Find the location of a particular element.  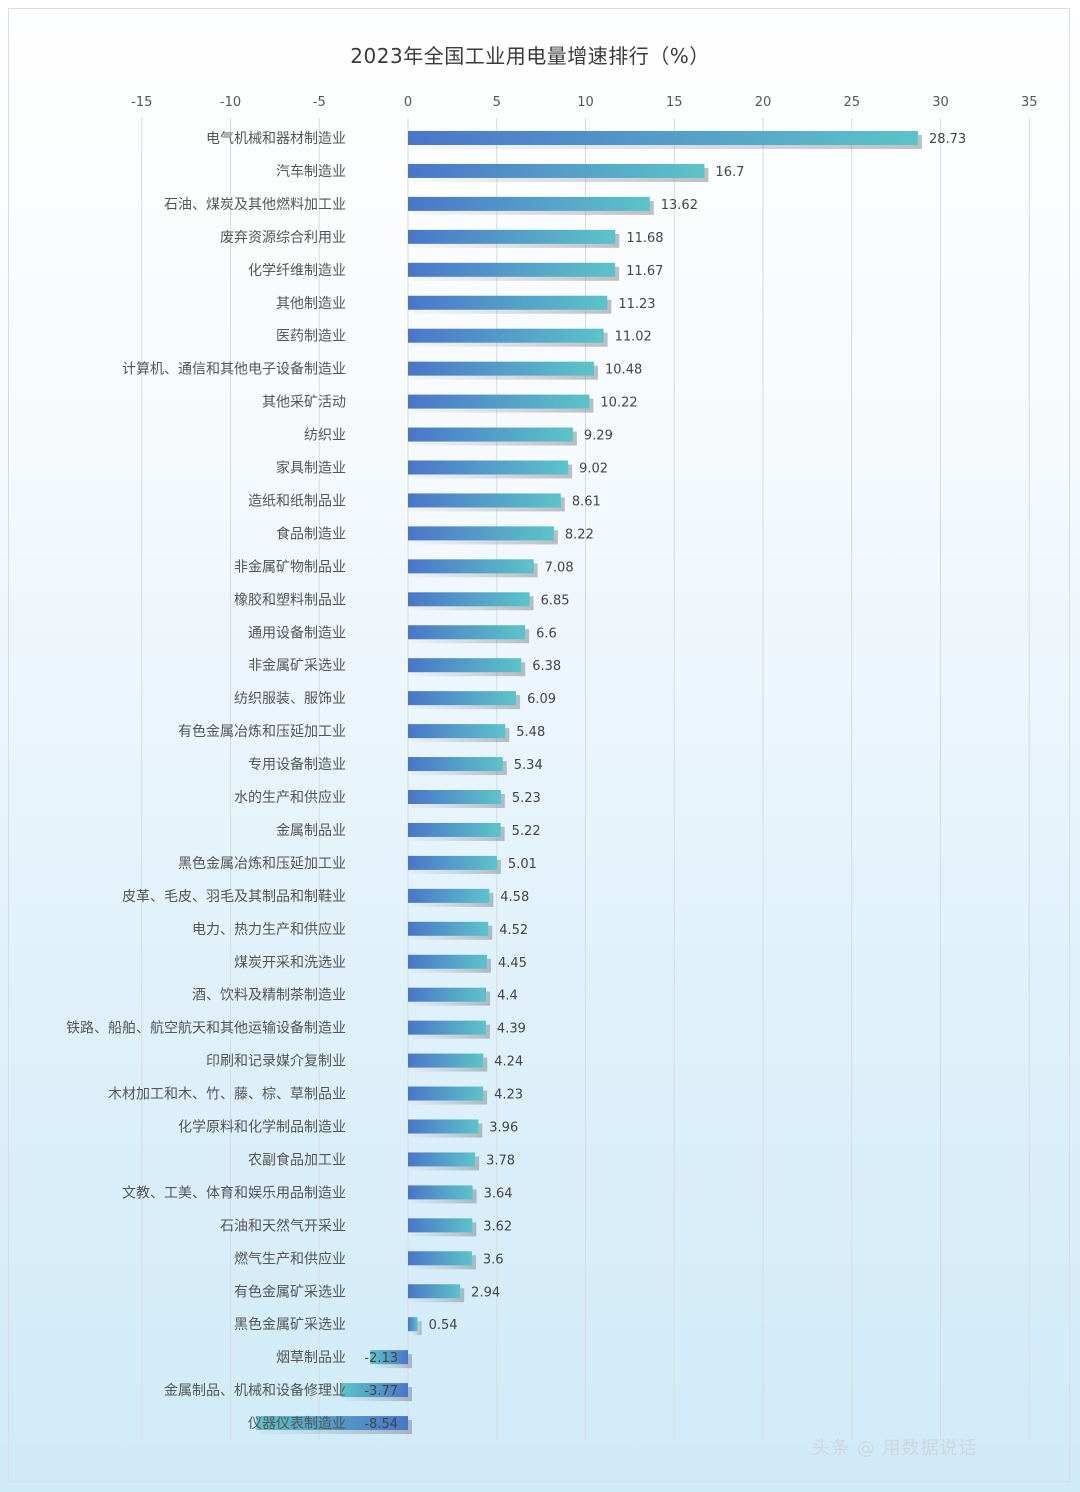

category-label: 皮革、毛皮、羽毛及其制品和制鞋业 is located at coordinates (234, 897).